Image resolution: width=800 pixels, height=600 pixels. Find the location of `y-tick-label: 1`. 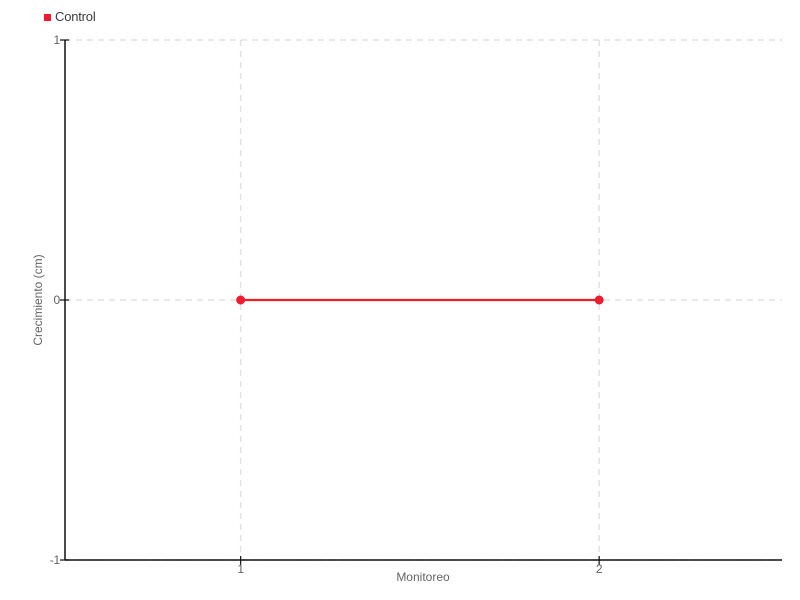

y-tick-label: 1 is located at coordinates (57, 40).